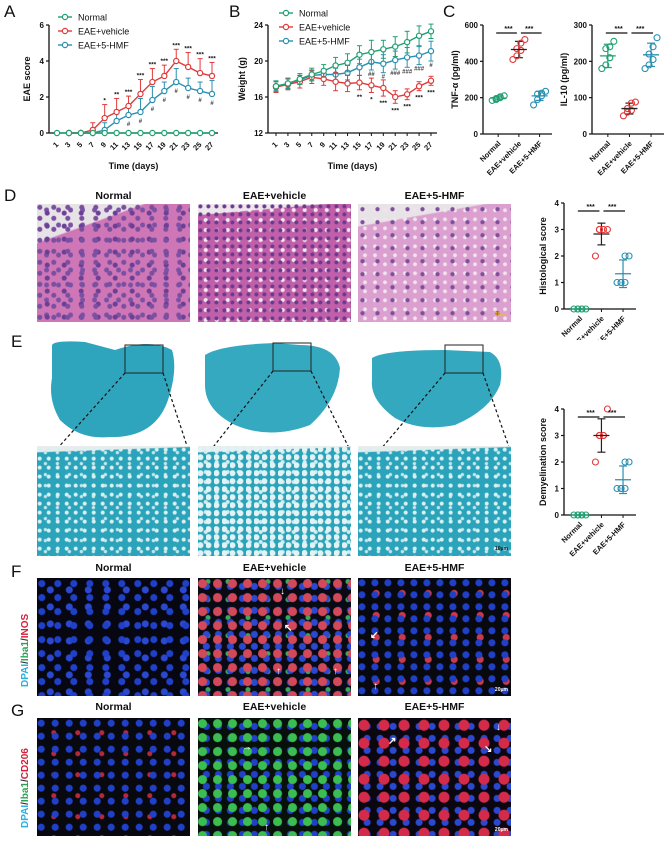 This screenshot has width=667, height=841. I want to click on panel-label-d: D, so click(10, 195).